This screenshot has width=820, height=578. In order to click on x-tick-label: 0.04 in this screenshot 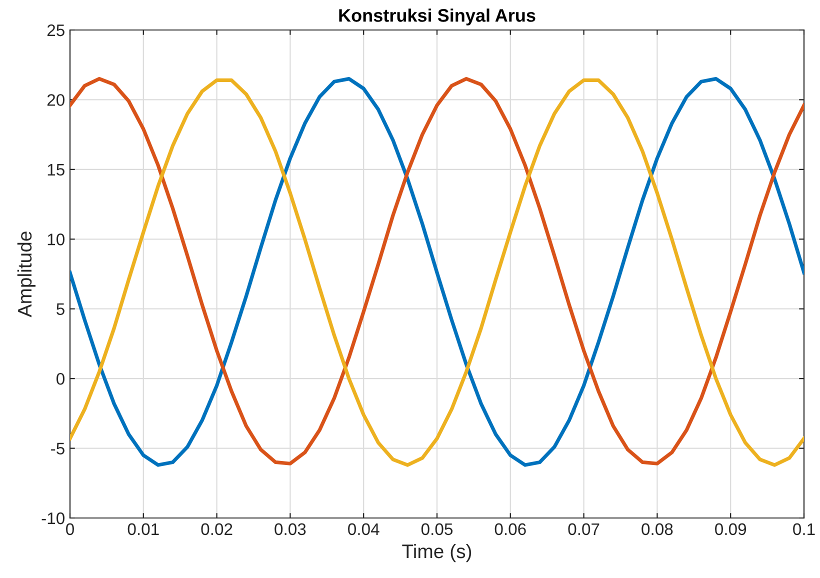, I will do `click(364, 529)`.